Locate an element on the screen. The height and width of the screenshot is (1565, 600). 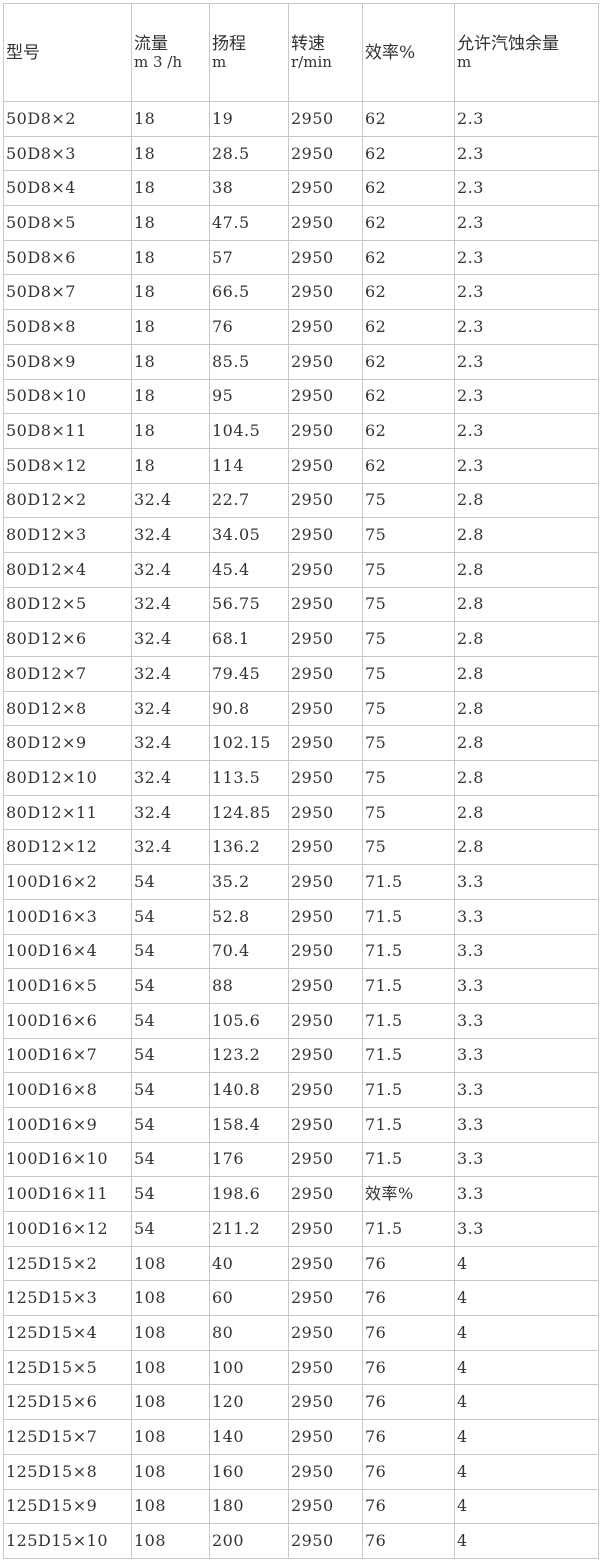
cell-head: 124.85 is located at coordinates (249, 812).